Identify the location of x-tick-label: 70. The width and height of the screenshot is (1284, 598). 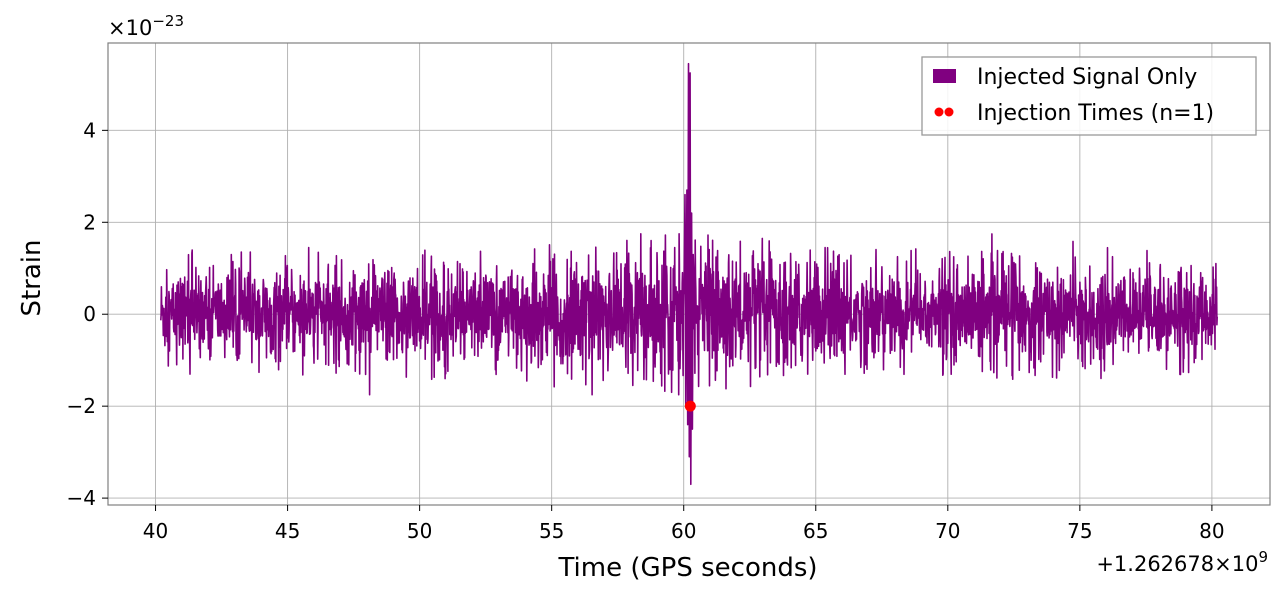
(947, 531).